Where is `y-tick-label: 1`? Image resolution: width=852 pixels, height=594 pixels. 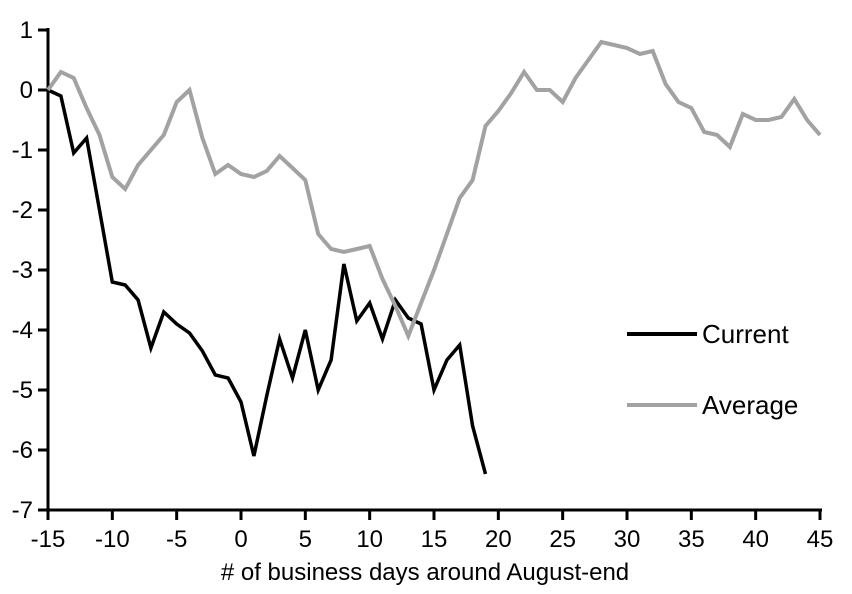 y-tick-label: 1 is located at coordinates (26, 30).